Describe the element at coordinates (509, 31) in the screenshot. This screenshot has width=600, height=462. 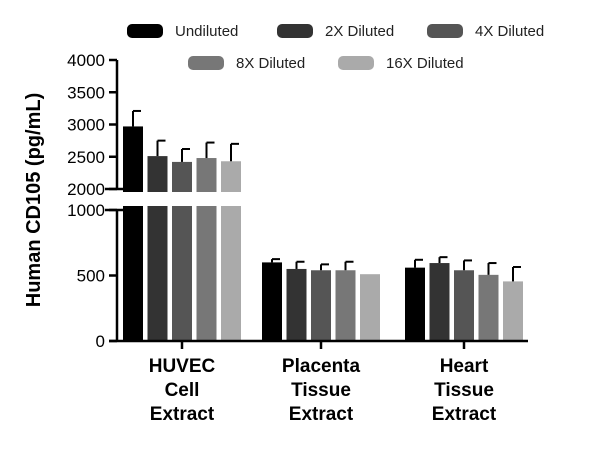
I see `legend-label-4x-diluted: 4X Diluted` at that location.